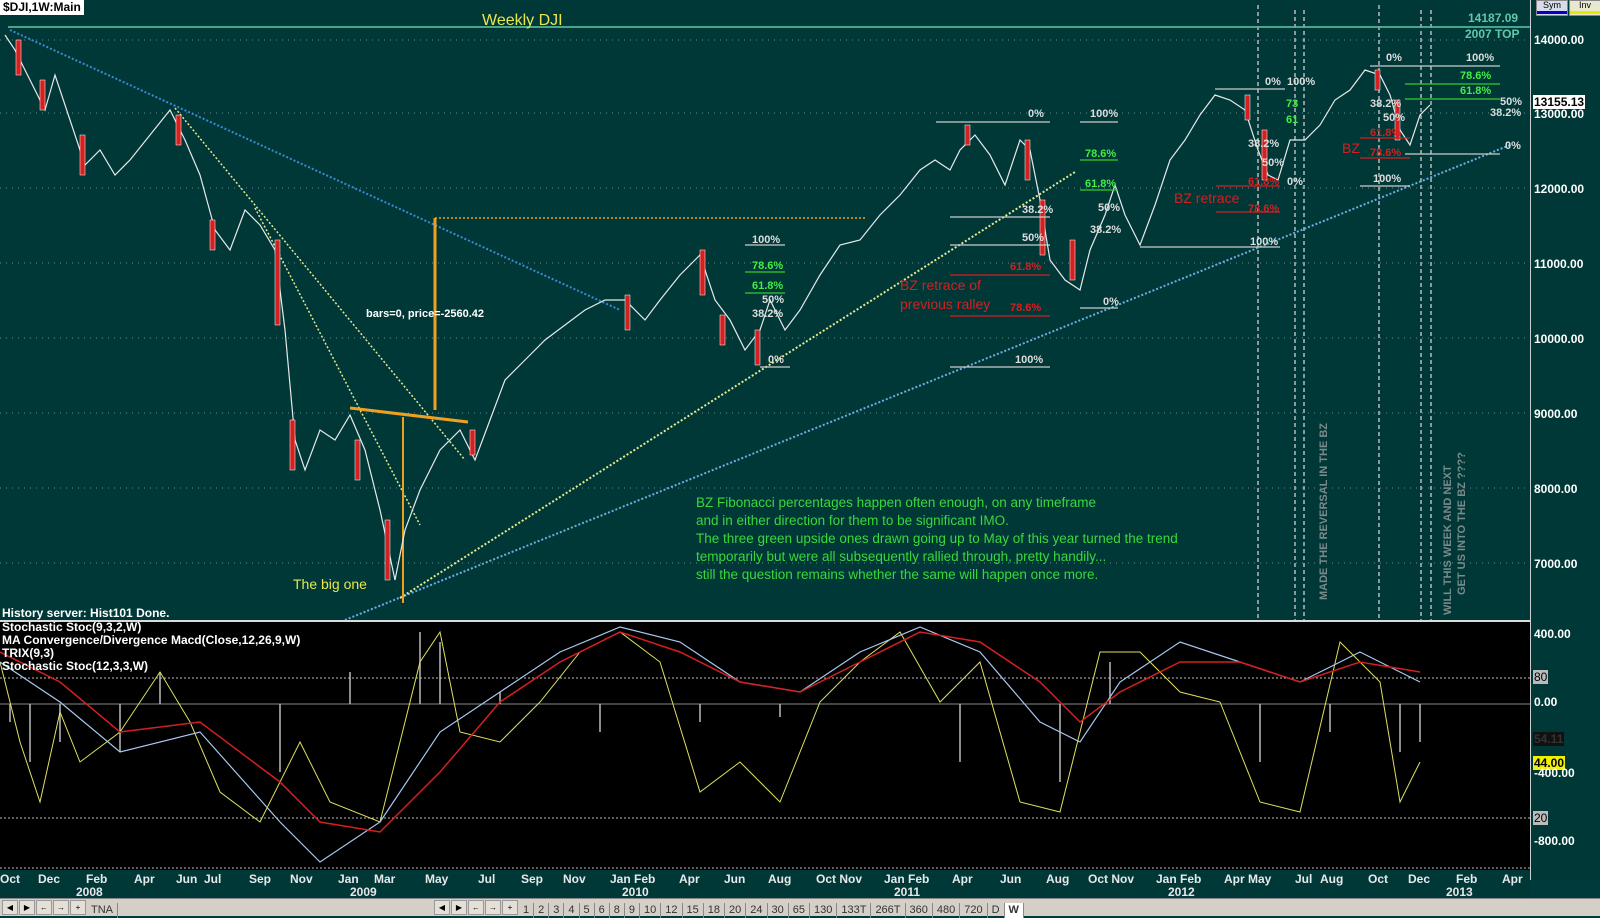  Describe the element at coordinates (1556, 414) in the screenshot. I see `price-tick: 9000.00` at that location.